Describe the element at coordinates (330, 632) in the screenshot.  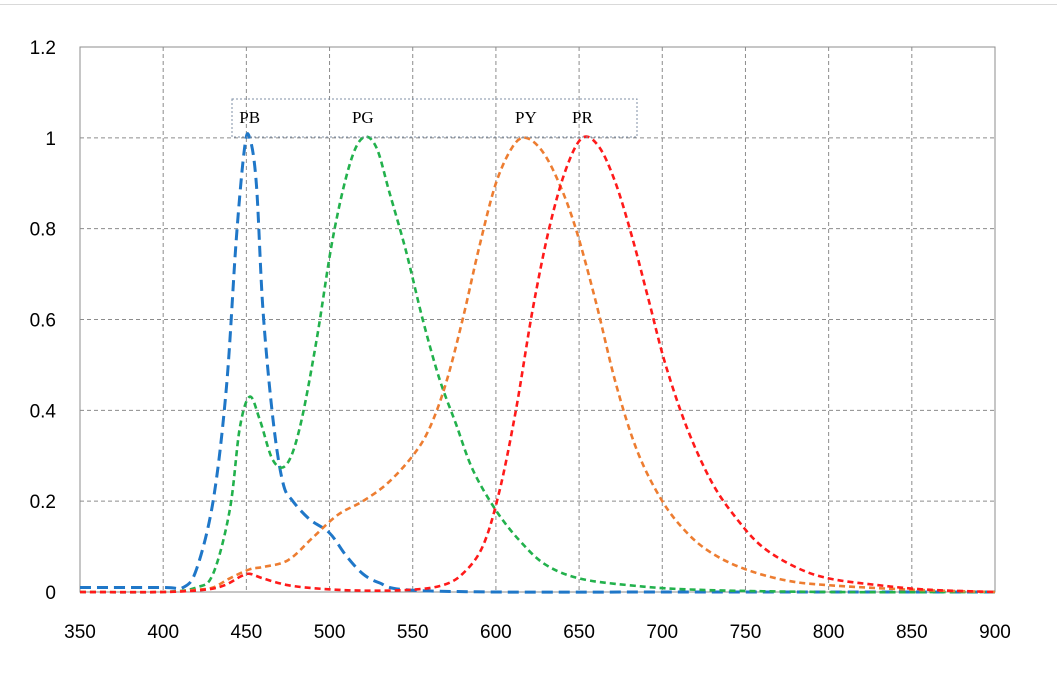
I see `x-tick-label: 500` at that location.